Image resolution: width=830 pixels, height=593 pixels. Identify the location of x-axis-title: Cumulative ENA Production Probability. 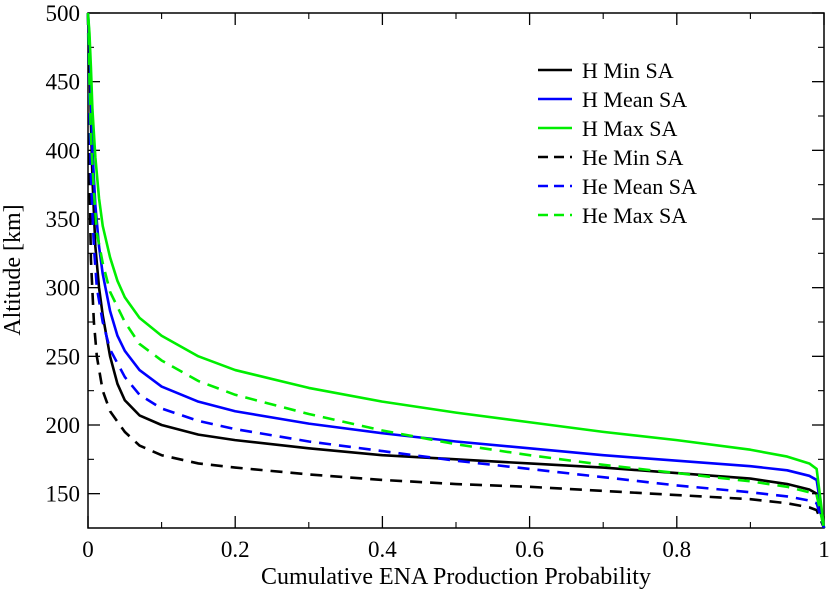
(456, 577).